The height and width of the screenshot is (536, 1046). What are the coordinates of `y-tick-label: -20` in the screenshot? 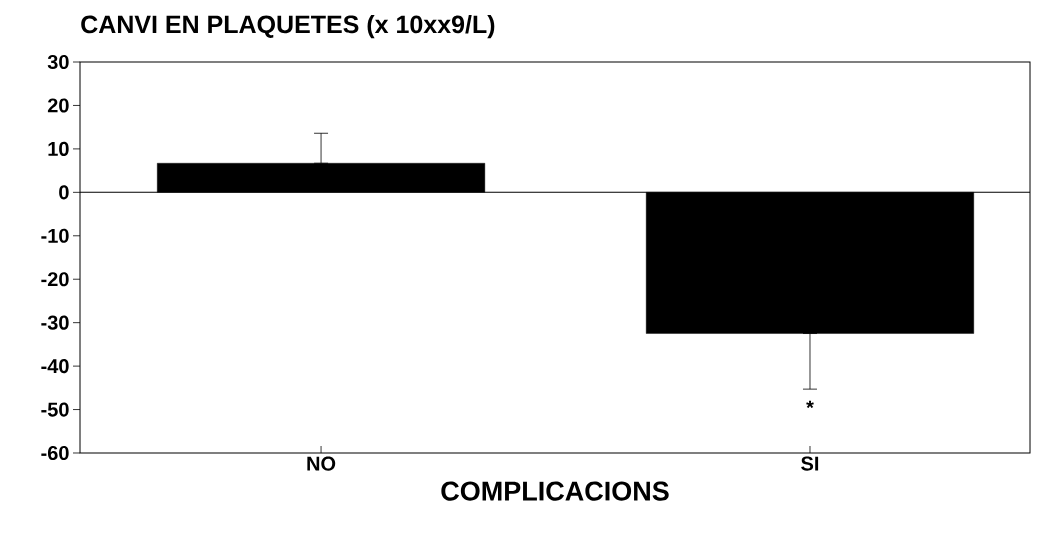 It's located at (55, 279).